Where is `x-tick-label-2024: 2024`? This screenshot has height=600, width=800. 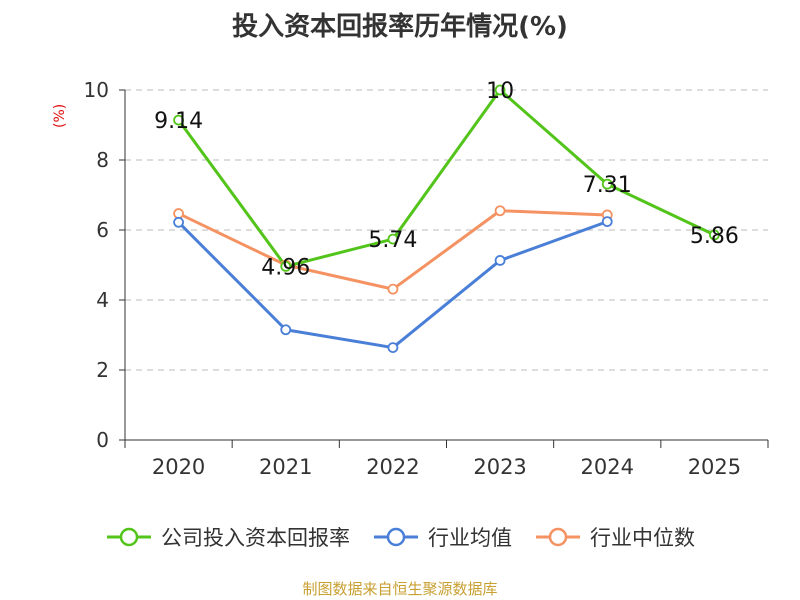 x-tick-label-2024: 2024 is located at coordinates (607, 467).